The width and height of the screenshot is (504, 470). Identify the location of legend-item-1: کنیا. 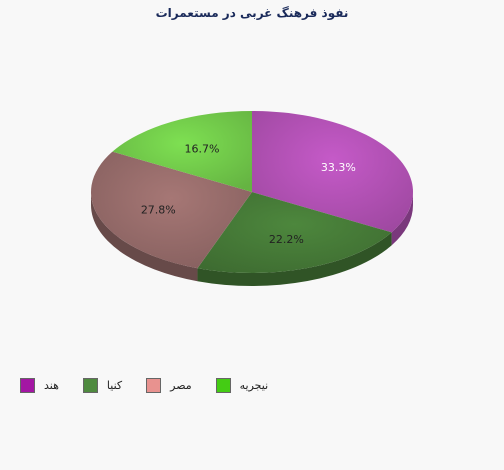
(102, 385).